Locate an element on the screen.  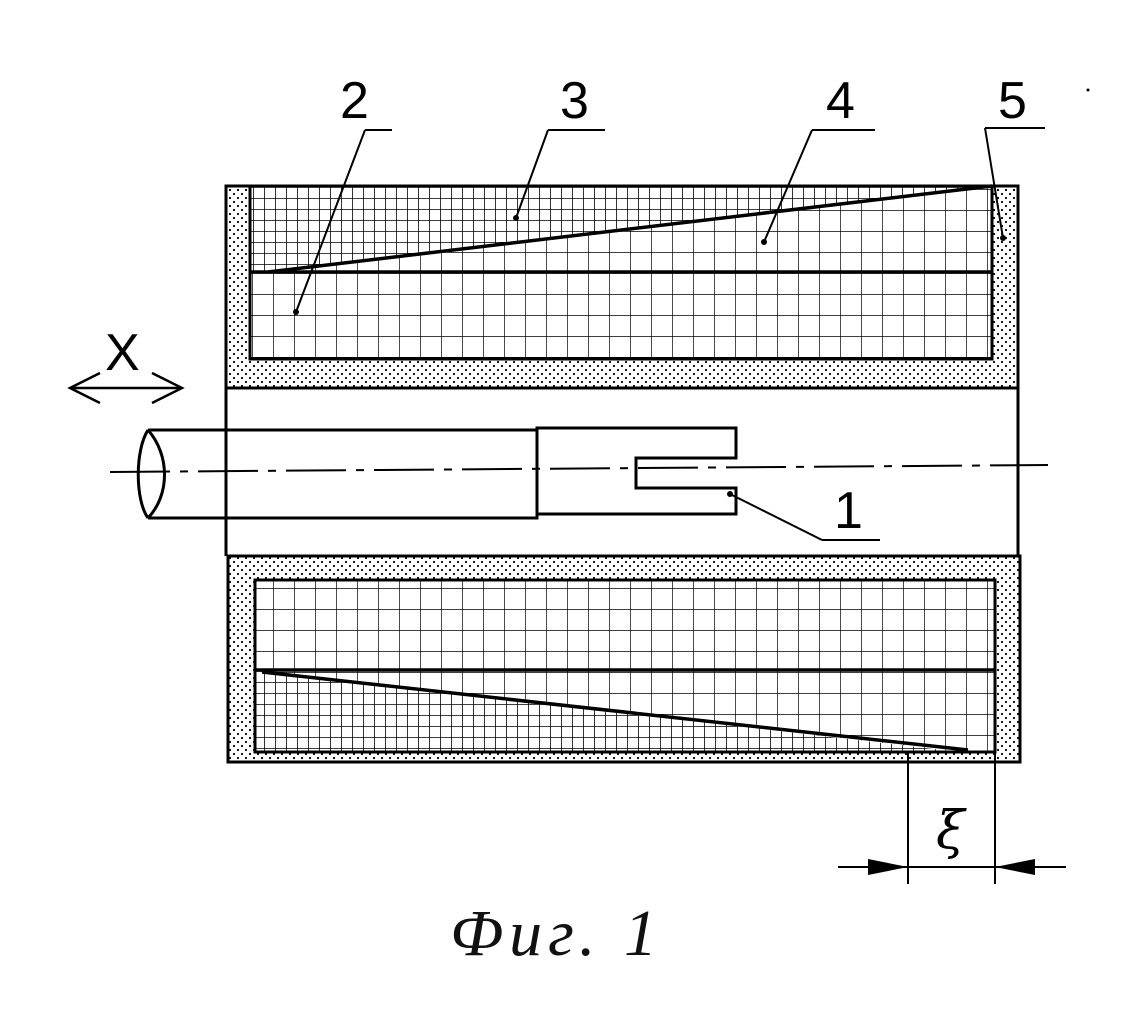
lower-coil is located at coordinates (624, 659).